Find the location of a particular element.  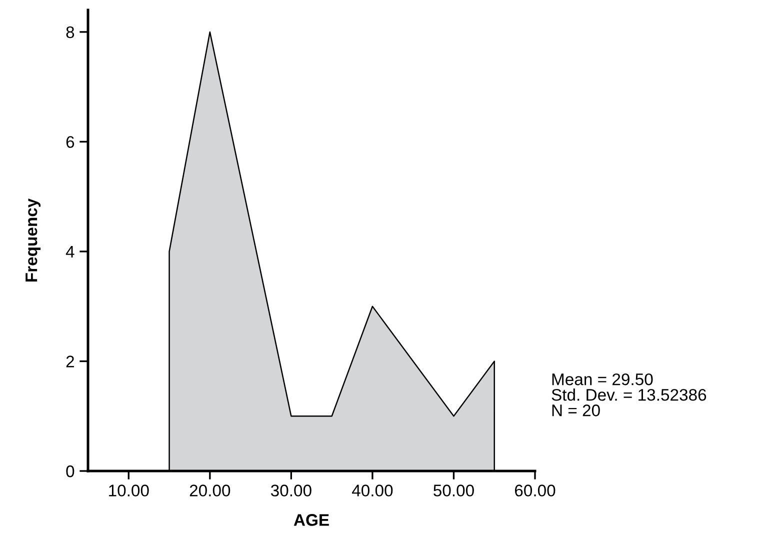

x-tick-label: 20.00 is located at coordinates (210, 490).